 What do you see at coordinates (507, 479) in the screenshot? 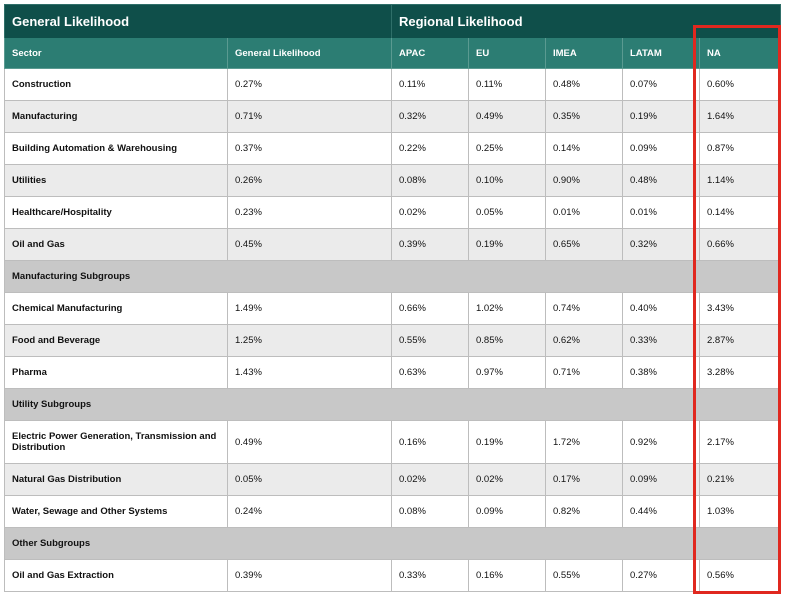
I see `eu-cell: 0.02%` at bounding box center [507, 479].